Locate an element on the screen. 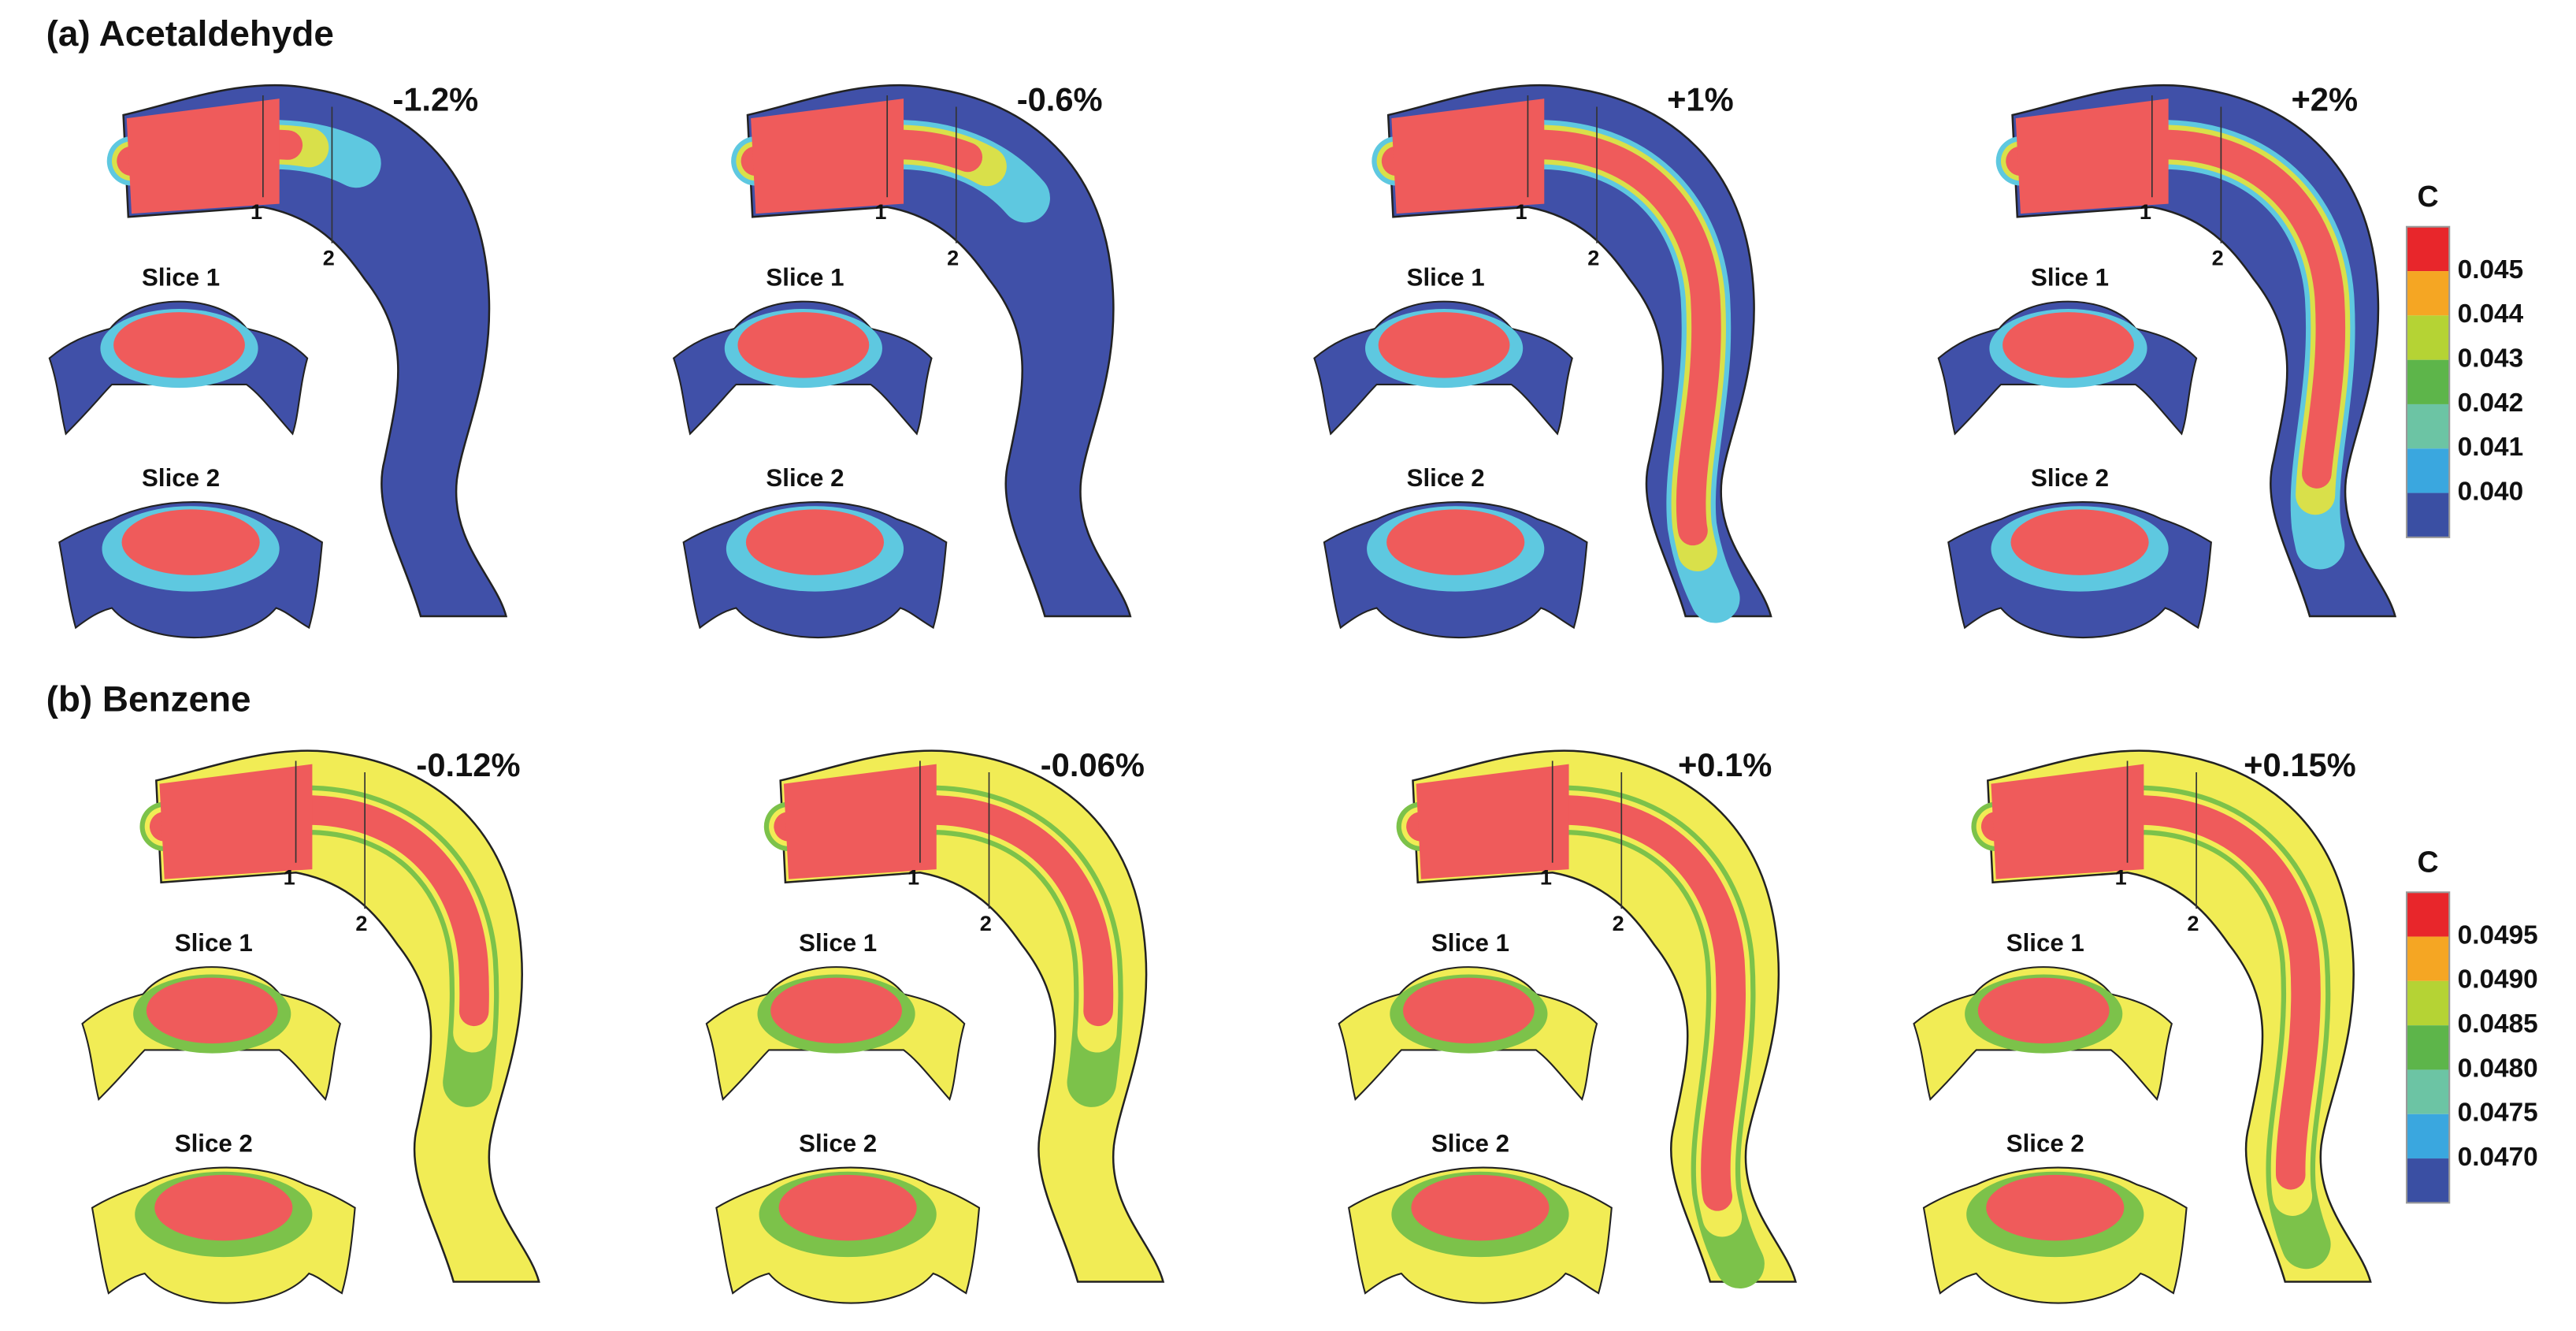 Image resolution: width=2576 pixels, height=1331 pixels. colorbar-label: 0.041 is located at coordinates (2490, 448).